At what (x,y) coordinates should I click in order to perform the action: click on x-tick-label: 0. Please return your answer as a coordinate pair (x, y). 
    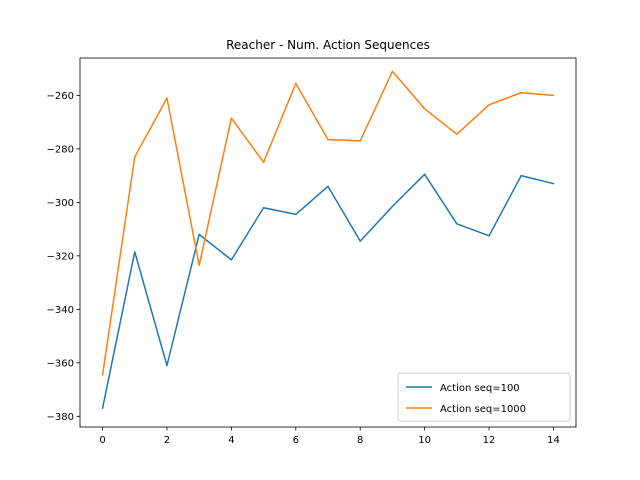
    Looking at the image, I should click on (102, 440).